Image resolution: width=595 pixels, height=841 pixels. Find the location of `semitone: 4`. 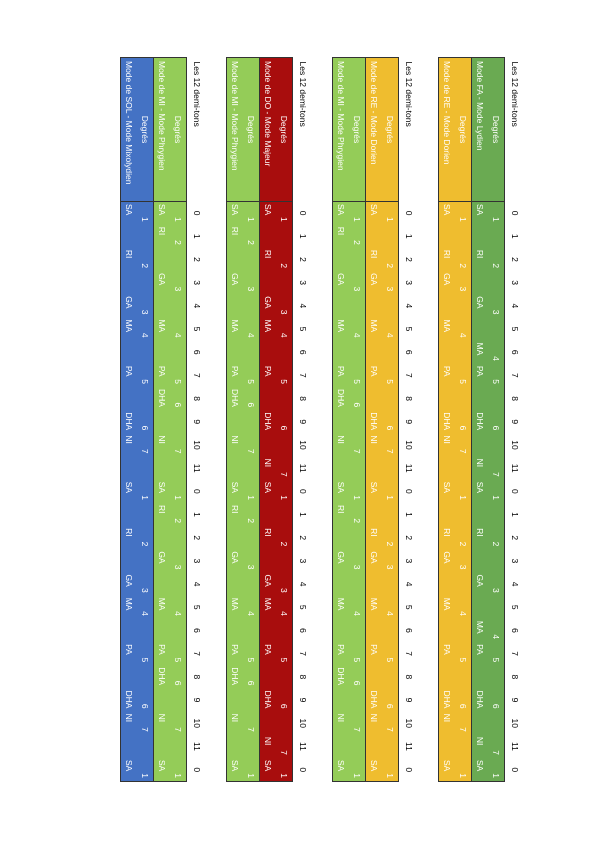

semitone: 4 is located at coordinates (515, 306).